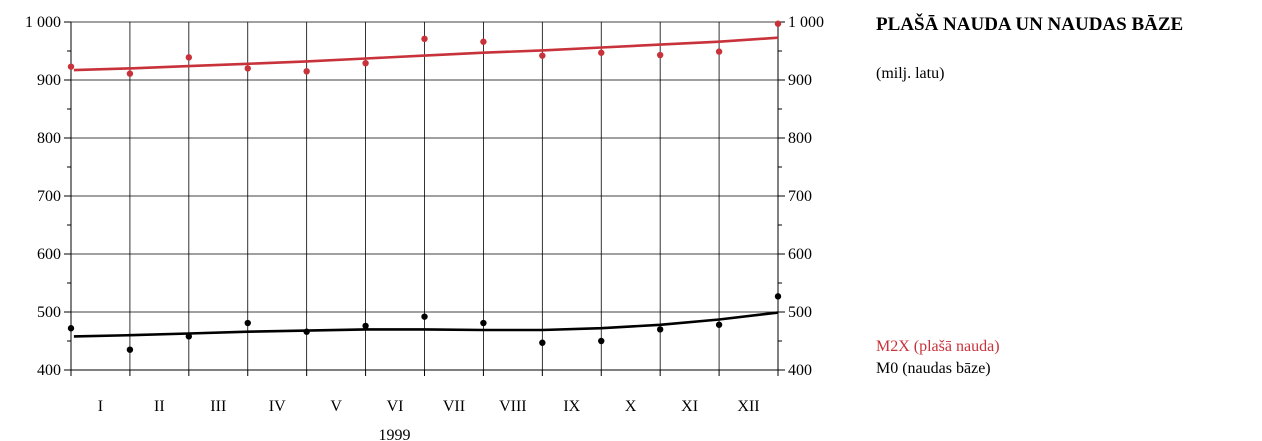  Describe the element at coordinates (395, 434) in the screenshot. I see `x-axis-label: 1999` at that location.